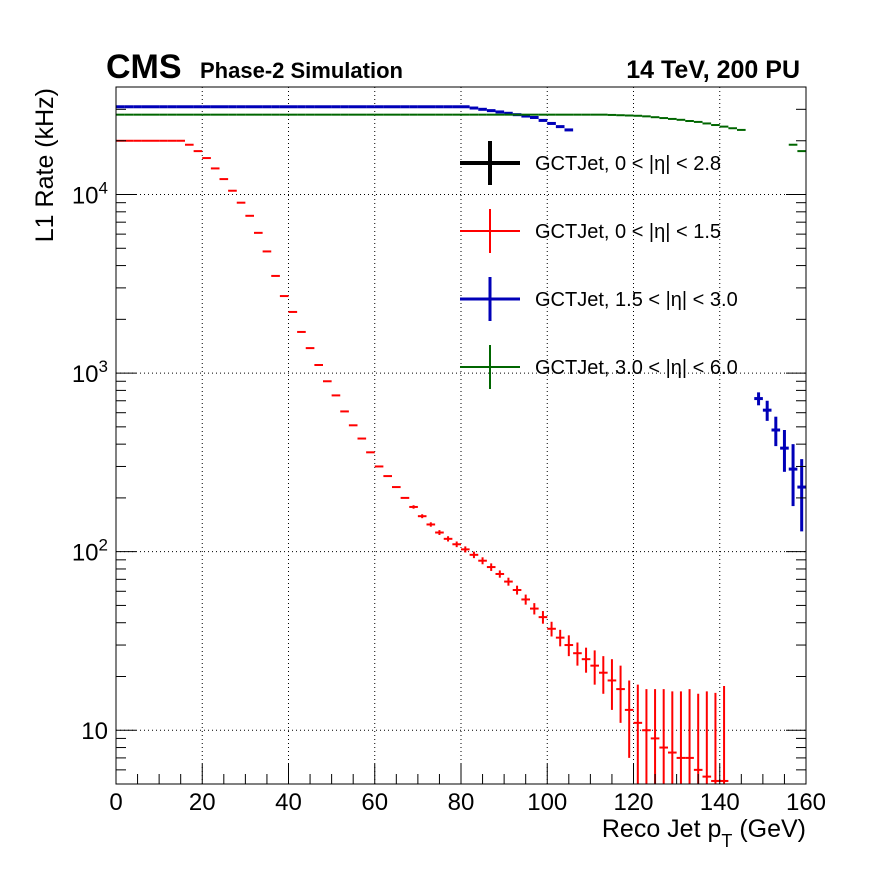 The image size is (896, 872). I want to click on y-tick-label: 10⁴, so click(90, 194).